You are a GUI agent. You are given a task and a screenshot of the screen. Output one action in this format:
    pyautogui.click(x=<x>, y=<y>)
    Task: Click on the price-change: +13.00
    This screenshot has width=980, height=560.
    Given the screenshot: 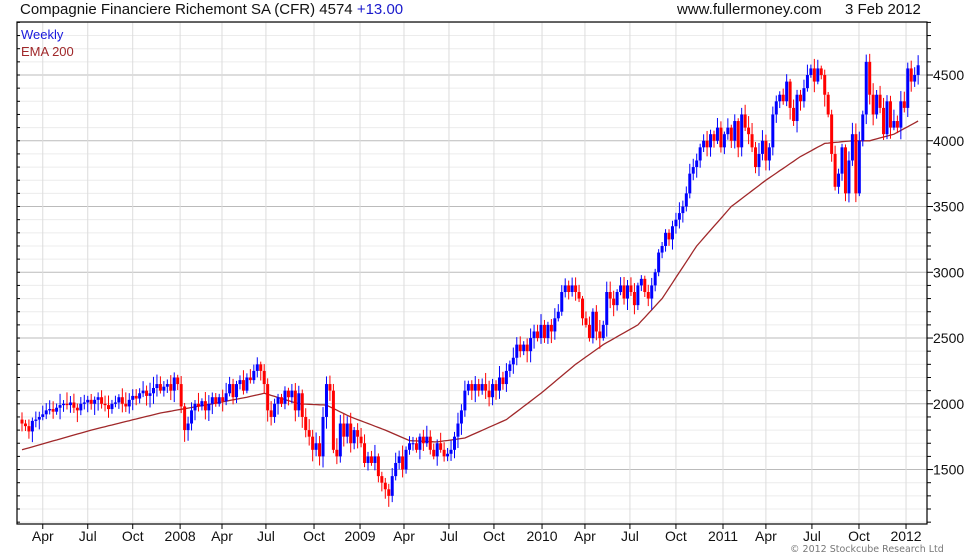 What is the action you would take?
    pyautogui.click(x=380, y=9)
    